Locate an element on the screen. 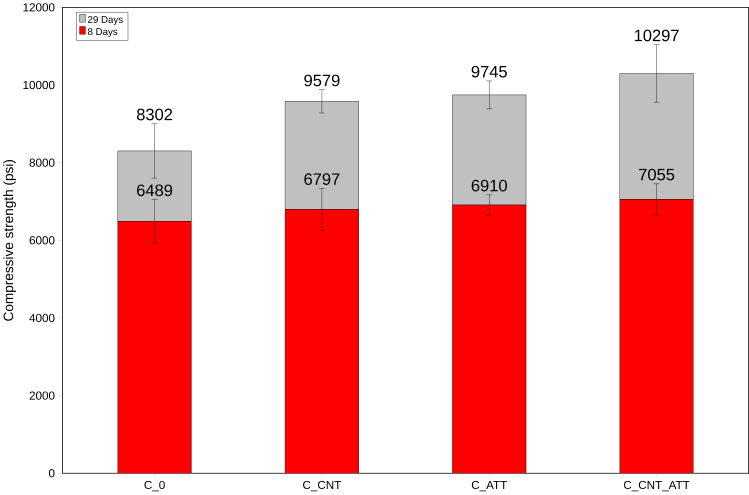  y-axis-title: Compressive strength (psi) is located at coordinates (9, 241).